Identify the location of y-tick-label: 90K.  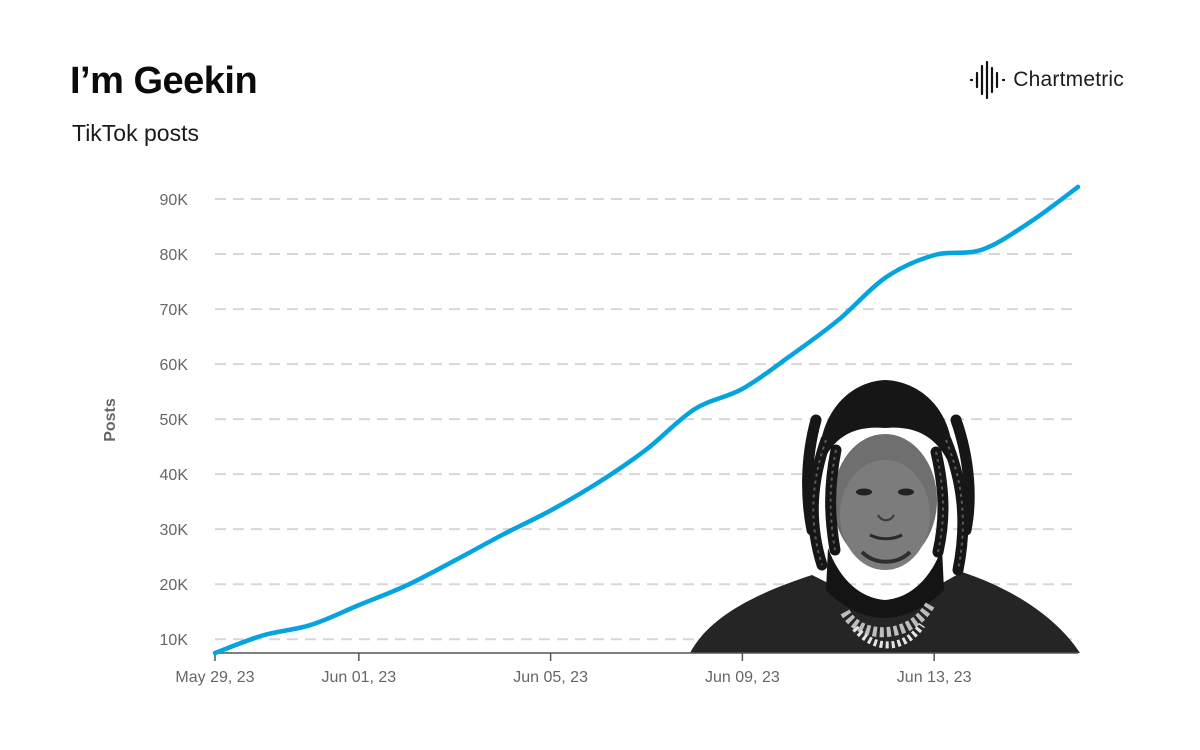
(174, 200).